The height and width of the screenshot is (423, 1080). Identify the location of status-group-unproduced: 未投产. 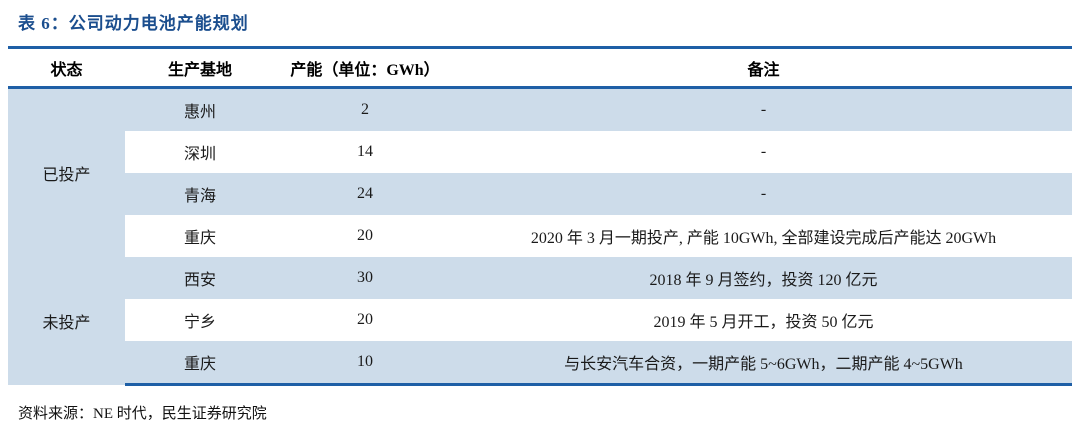
(66, 321).